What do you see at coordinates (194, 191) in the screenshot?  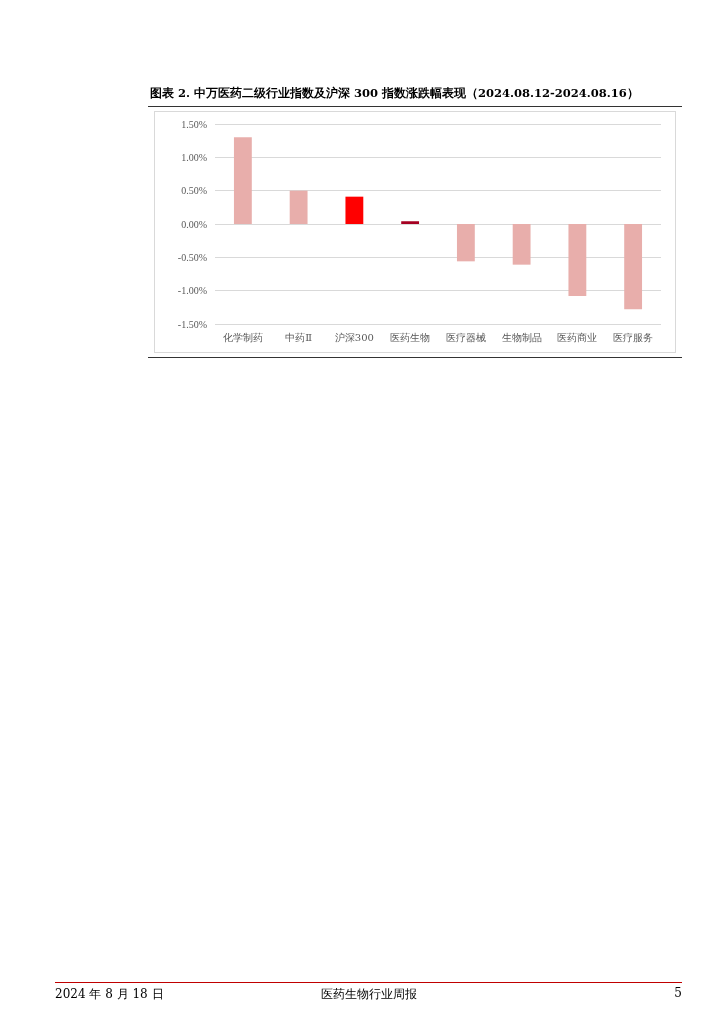 I see `y-tick-label: 0.50%` at bounding box center [194, 191].